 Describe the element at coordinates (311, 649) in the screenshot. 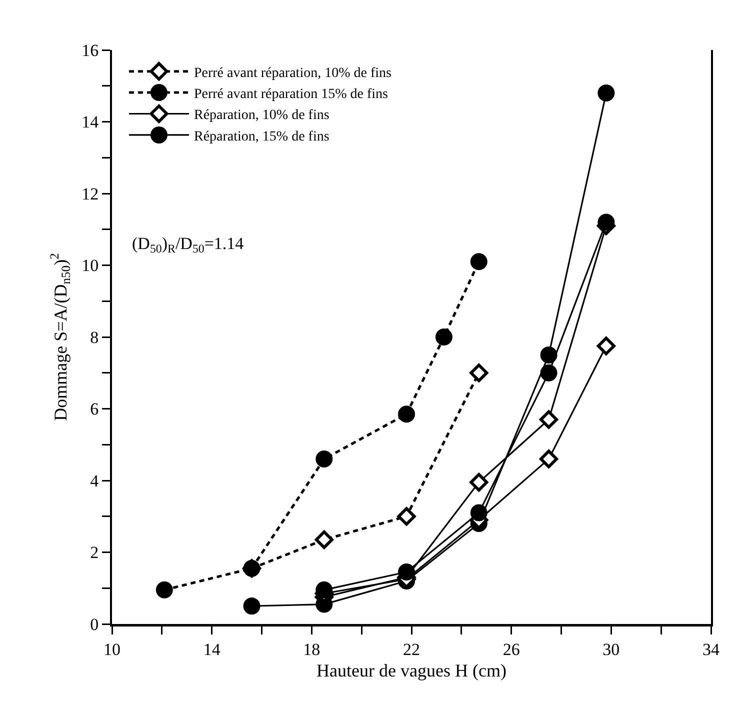

I see `x-tick-label: 18` at that location.